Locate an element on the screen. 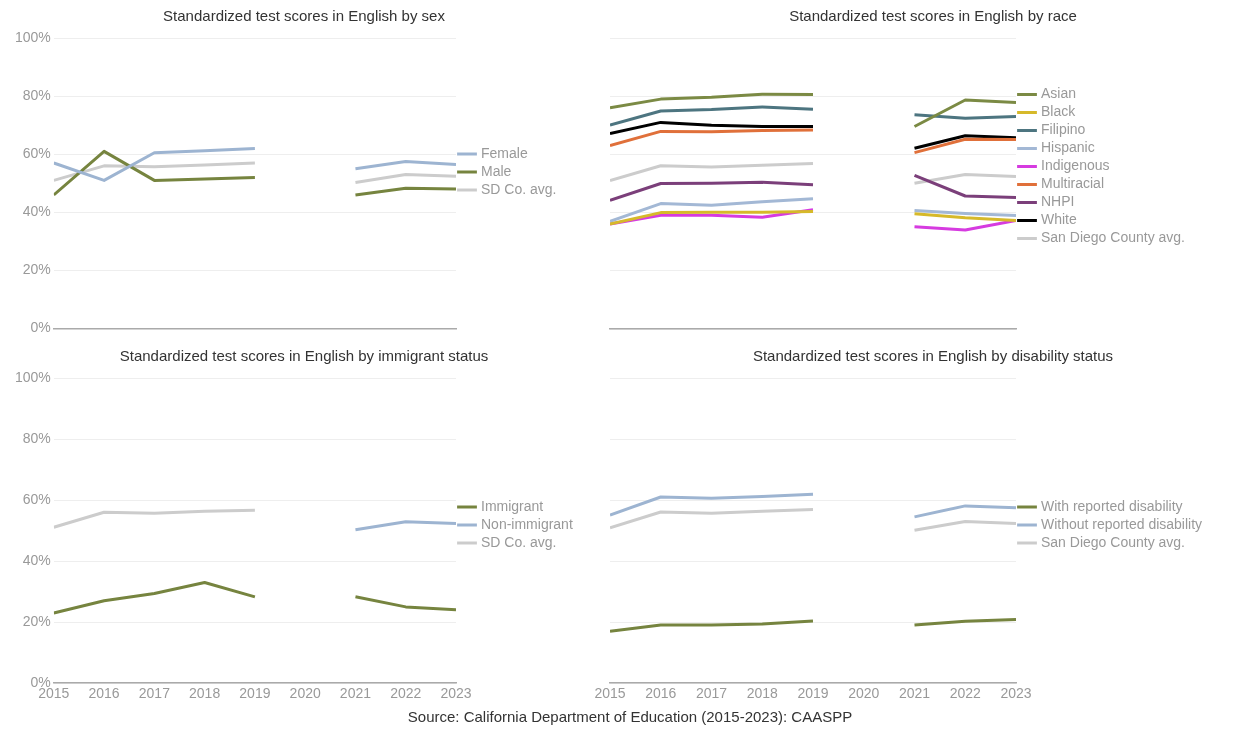 This screenshot has width=1260, height=732. chart-title: Standardized test scores in English by immigrant status is located at coordinates (304, 356).